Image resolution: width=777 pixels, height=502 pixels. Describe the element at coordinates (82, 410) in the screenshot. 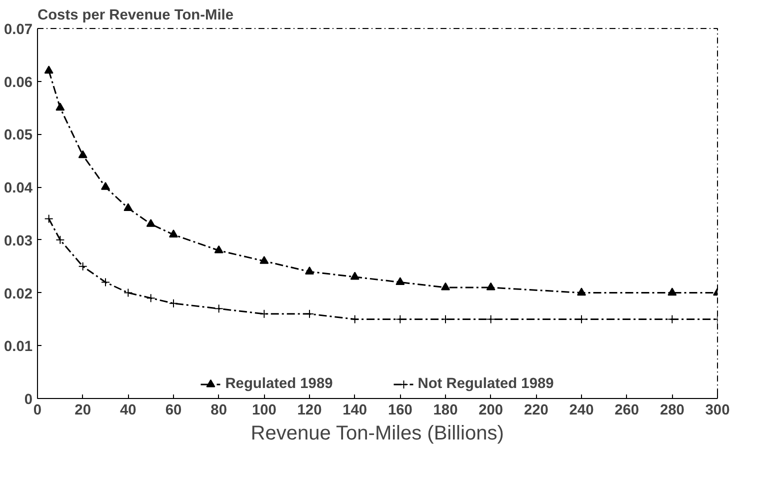

I see `x-tick-label: 20` at that location.